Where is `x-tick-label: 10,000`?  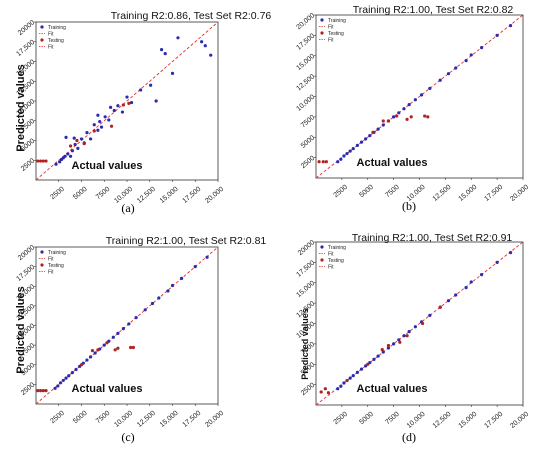
x-tick-label: 10,000 is located at coordinates (123, 419).